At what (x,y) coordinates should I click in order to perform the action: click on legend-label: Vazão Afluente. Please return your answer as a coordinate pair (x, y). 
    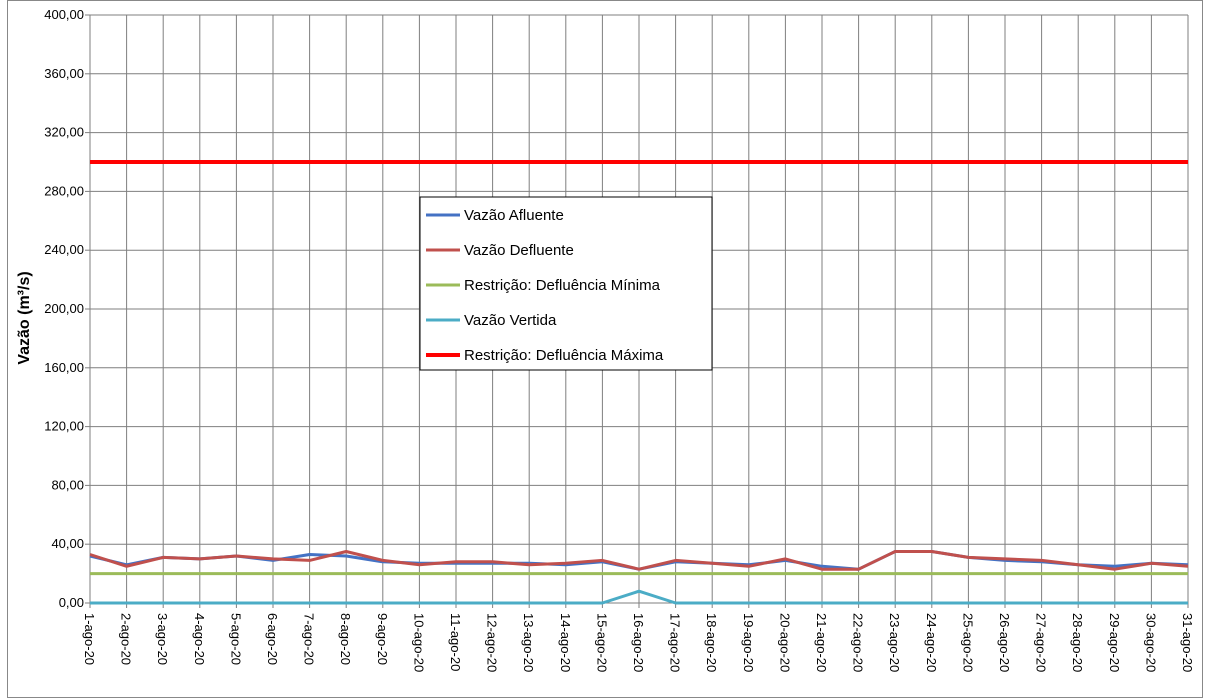
    Looking at the image, I should click on (514, 215).